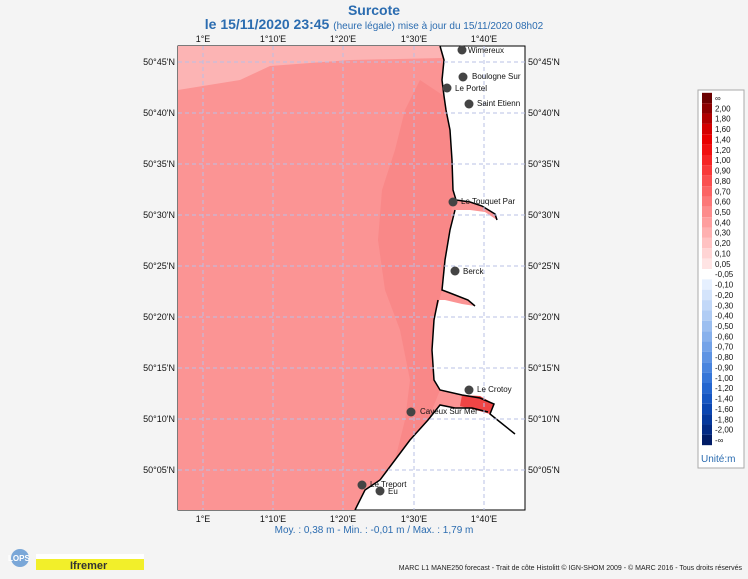 This screenshot has width=748, height=579. What do you see at coordinates (343, 519) in the screenshot?
I see `lon-tick-bottom: 1°20'E` at bounding box center [343, 519].